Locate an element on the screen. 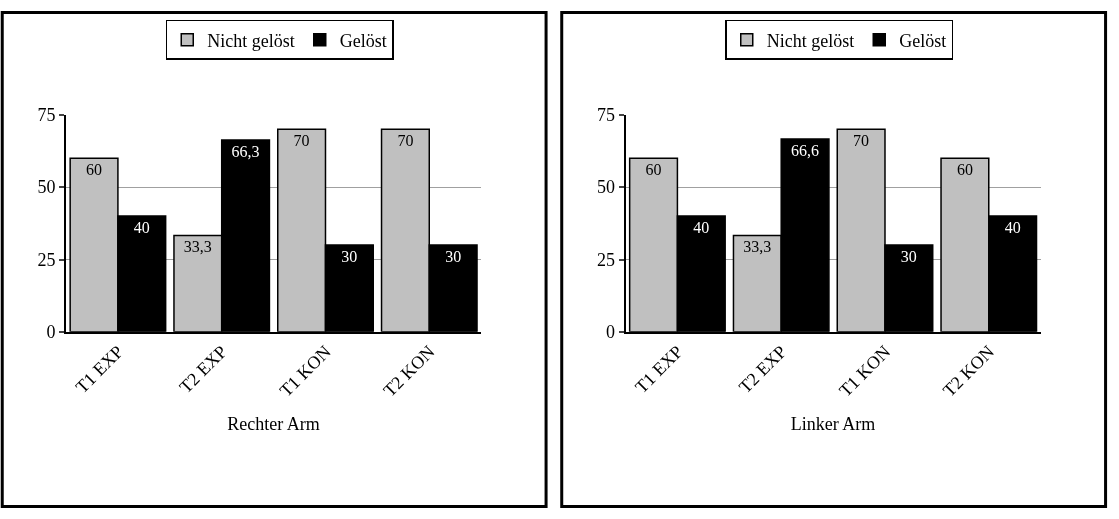 The height and width of the screenshot is (519, 1119). data-label: 66,6 is located at coordinates (805, 151).